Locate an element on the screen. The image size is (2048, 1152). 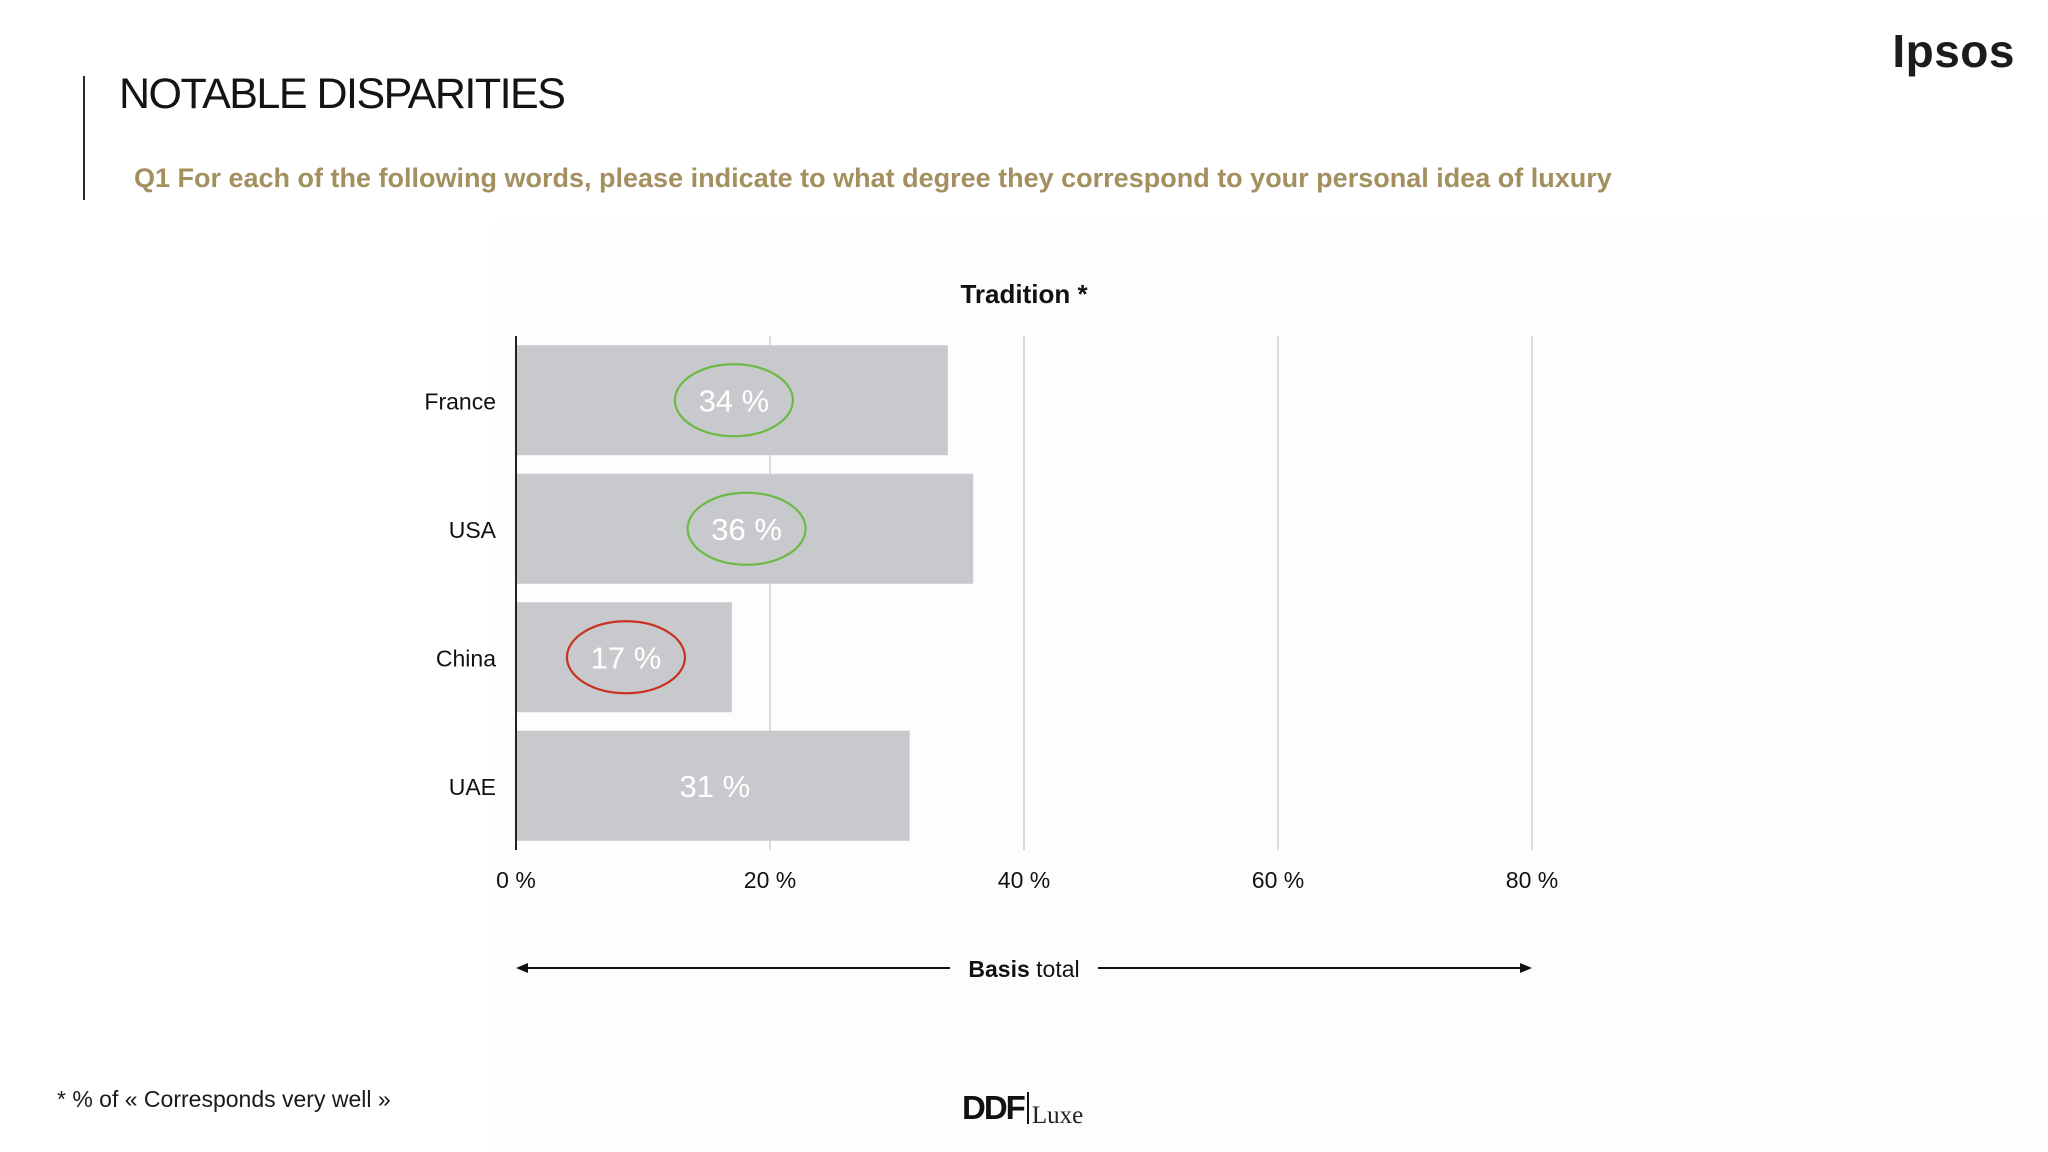
category-label: USA is located at coordinates (473, 530).